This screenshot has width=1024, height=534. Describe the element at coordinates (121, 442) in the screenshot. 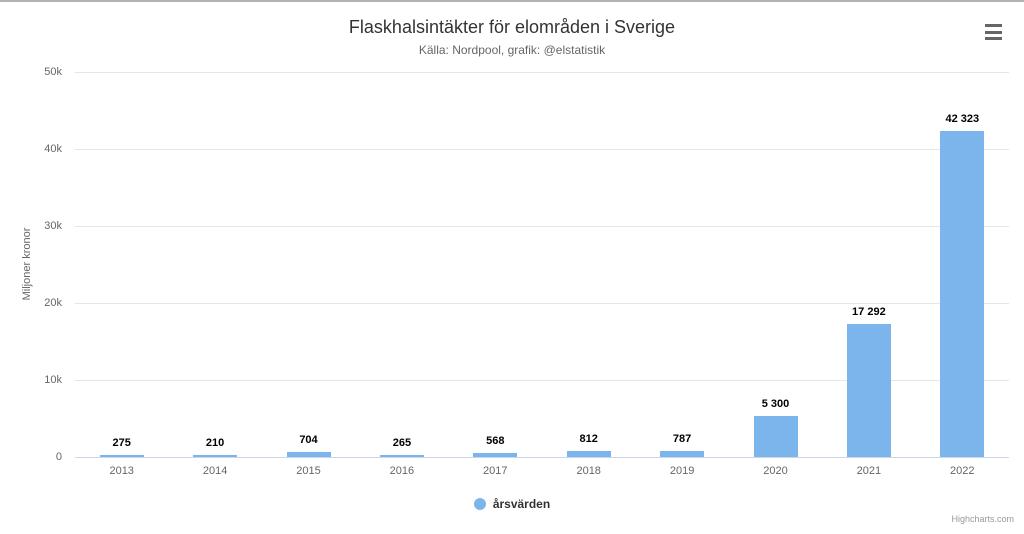

I see `bar-value-label: 275` at that location.